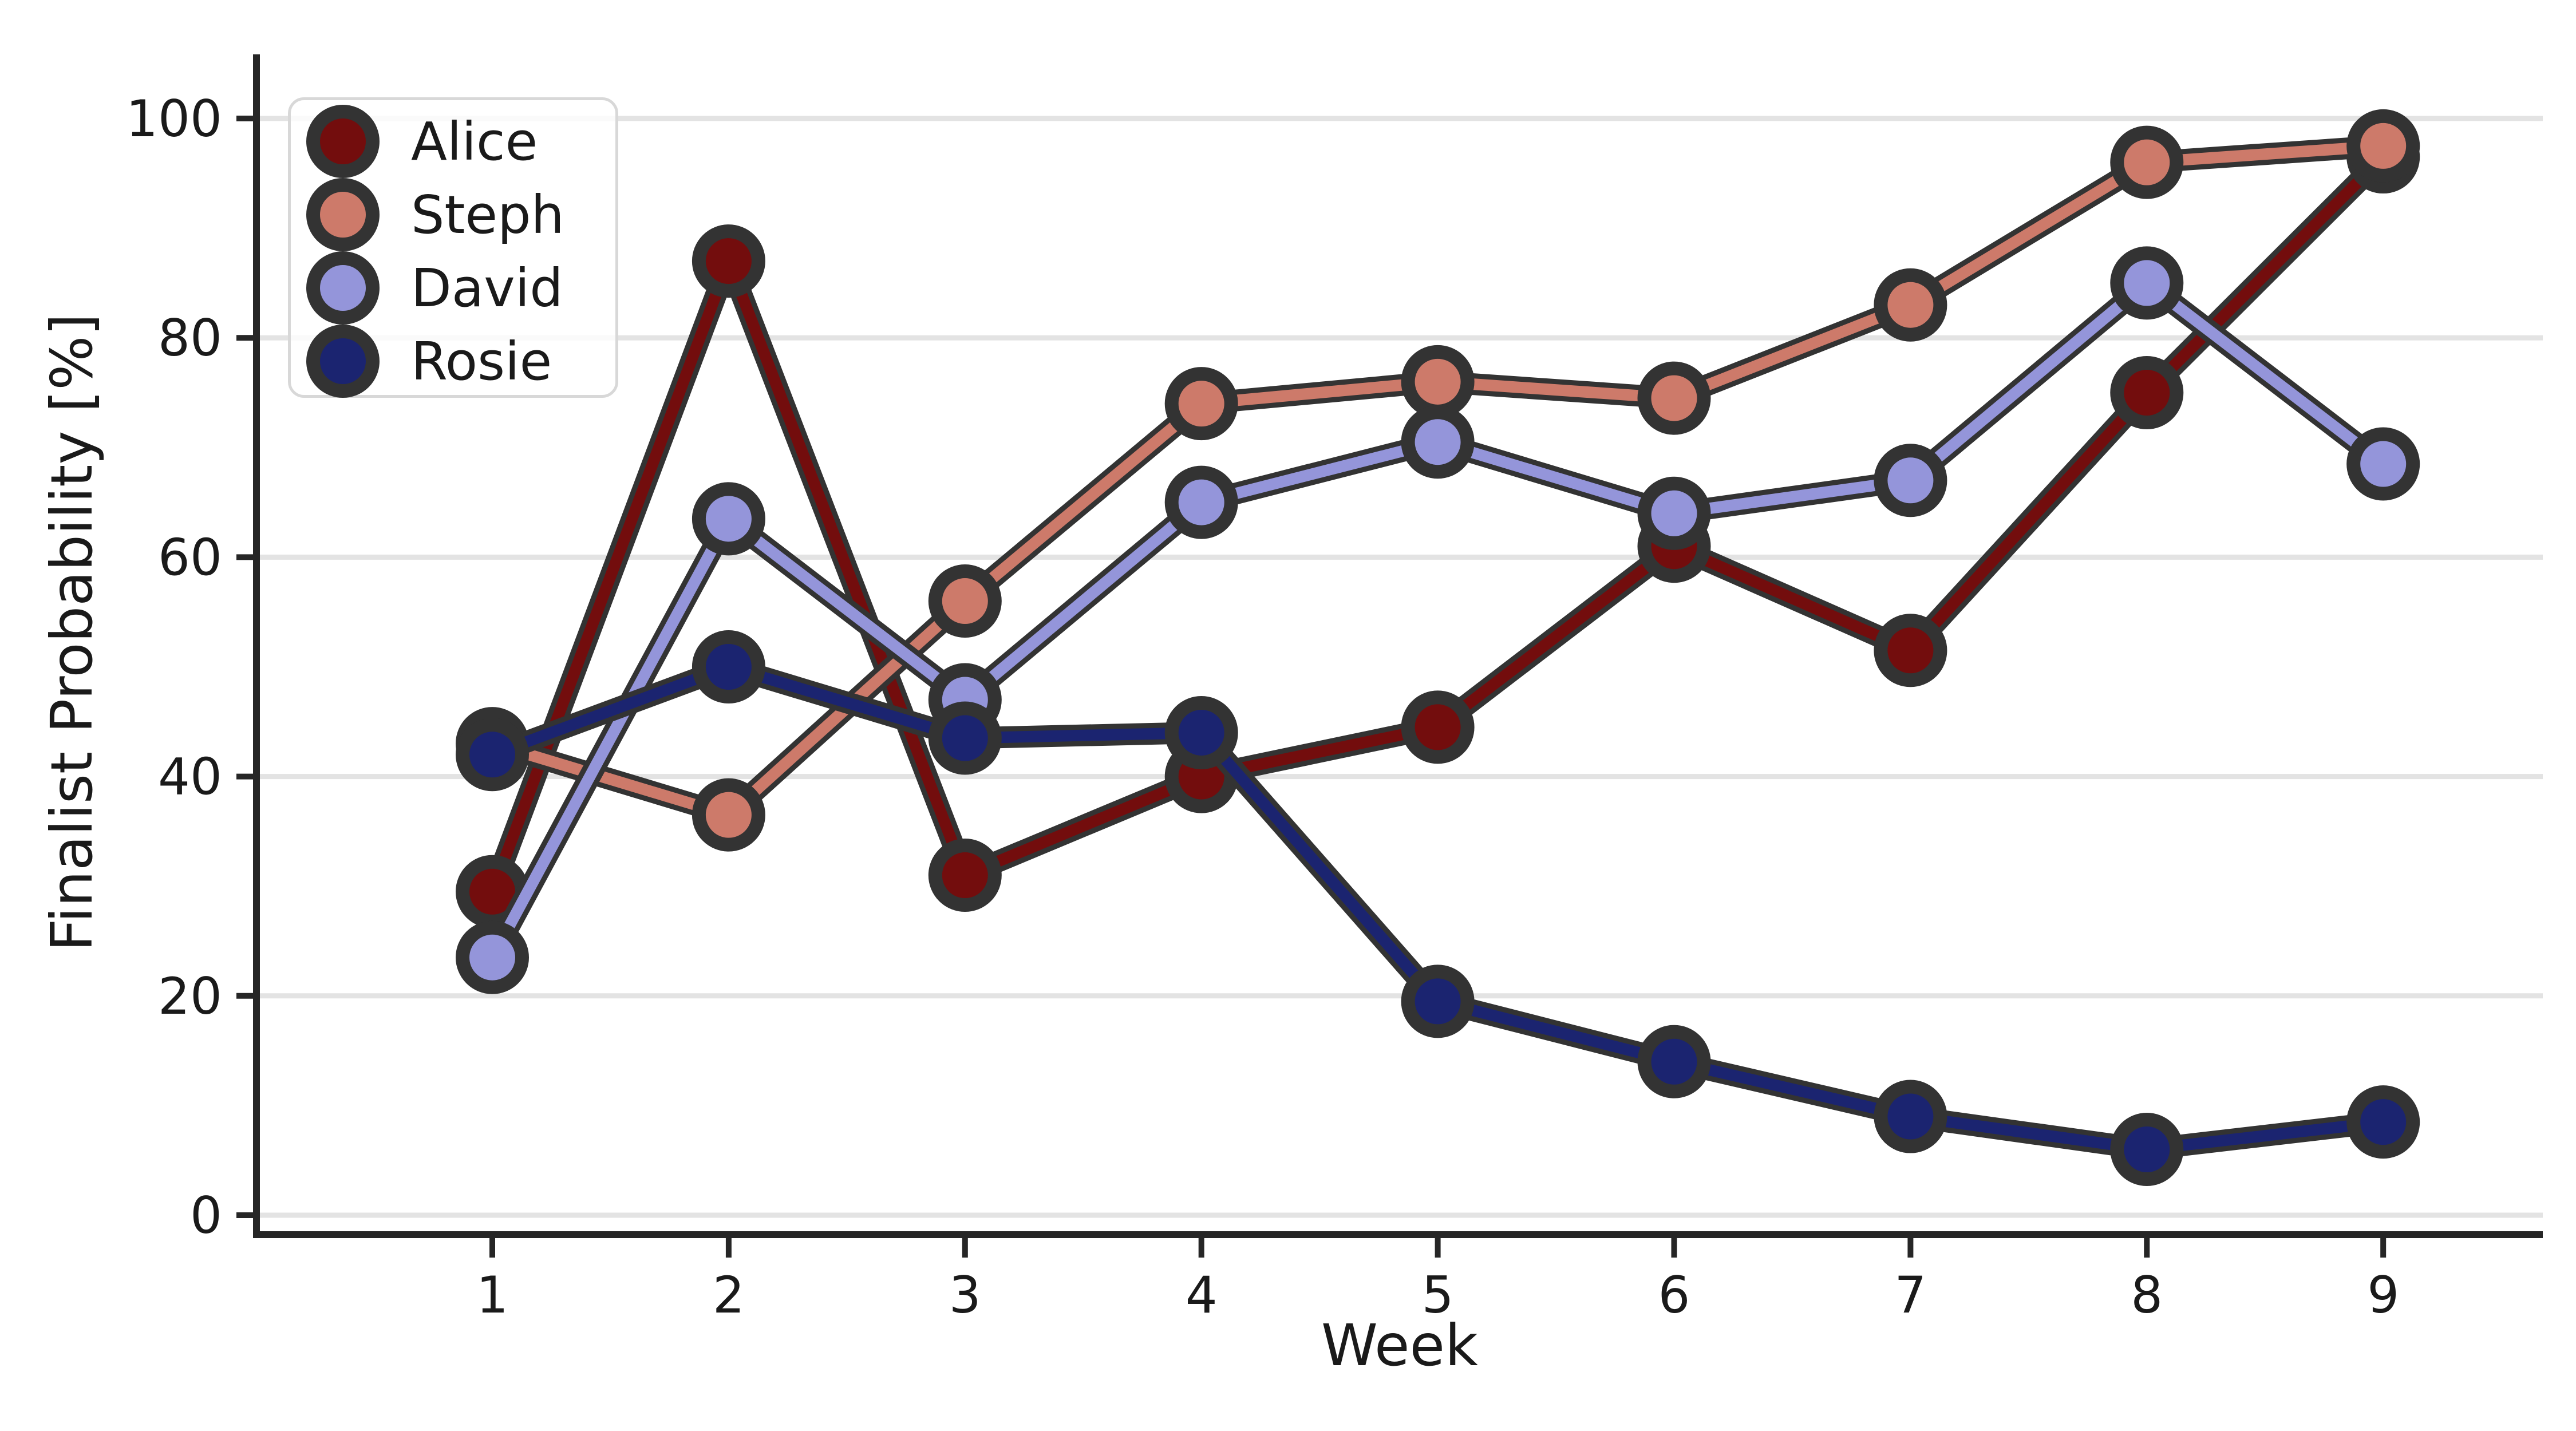 This screenshot has height=1431, width=2576. What do you see at coordinates (1674, 1061) in the screenshot?
I see `data-point-rosie-week6` at bounding box center [1674, 1061].